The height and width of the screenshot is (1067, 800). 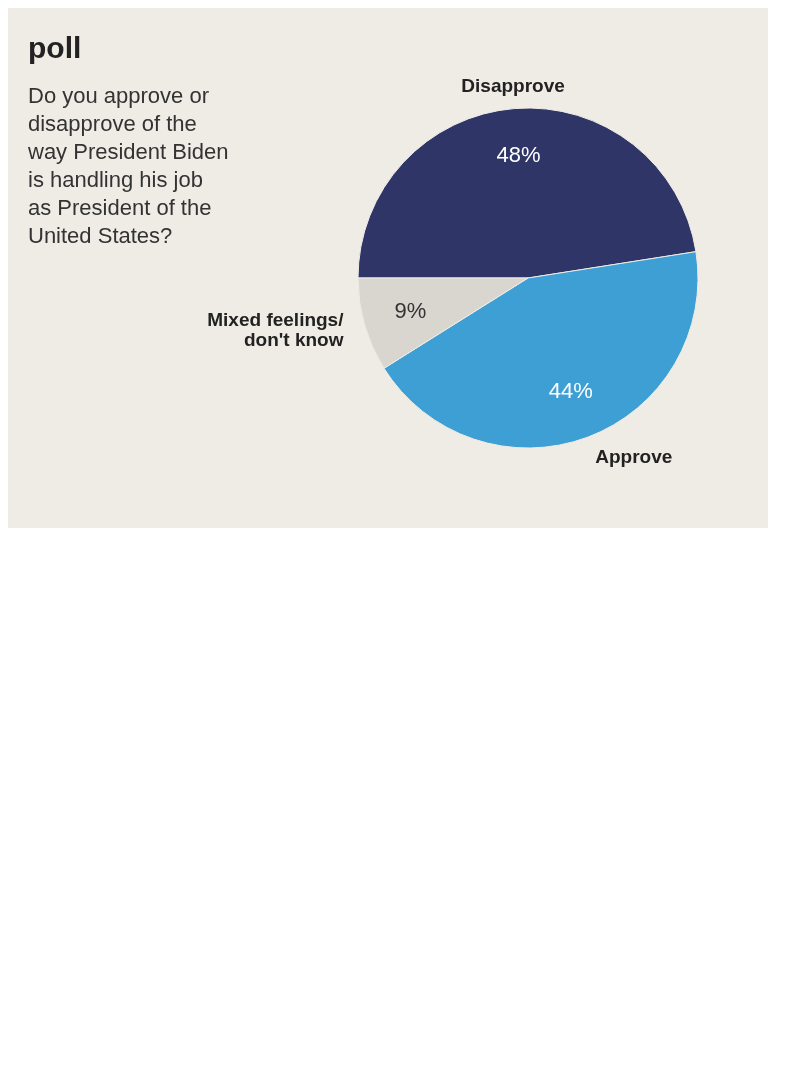 I want to click on data-label: 9%, so click(x=410, y=310).